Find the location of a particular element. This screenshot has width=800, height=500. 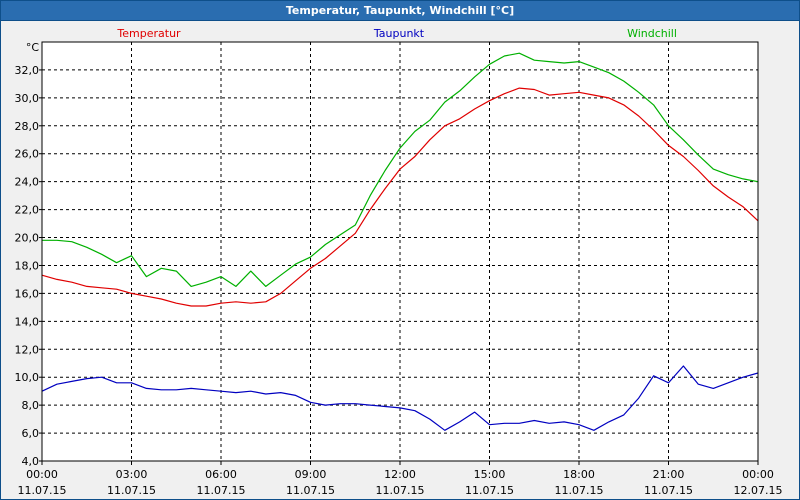

legend-entry-taupunkt: Taupunkt is located at coordinates (399, 33).